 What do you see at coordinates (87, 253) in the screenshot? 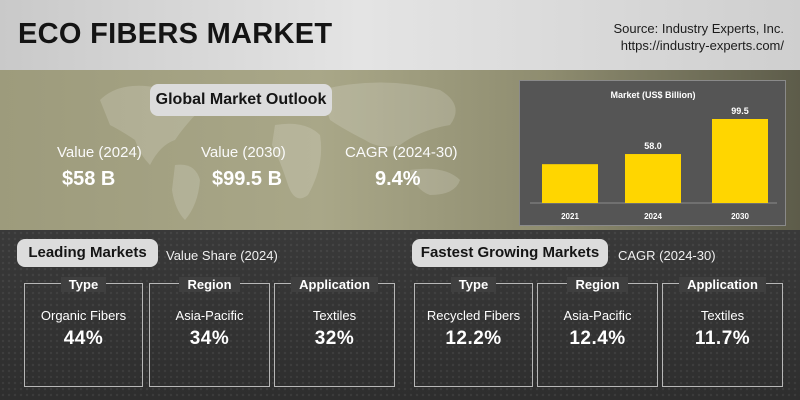
I see `leading-markets-heading: Leading Markets` at bounding box center [87, 253].